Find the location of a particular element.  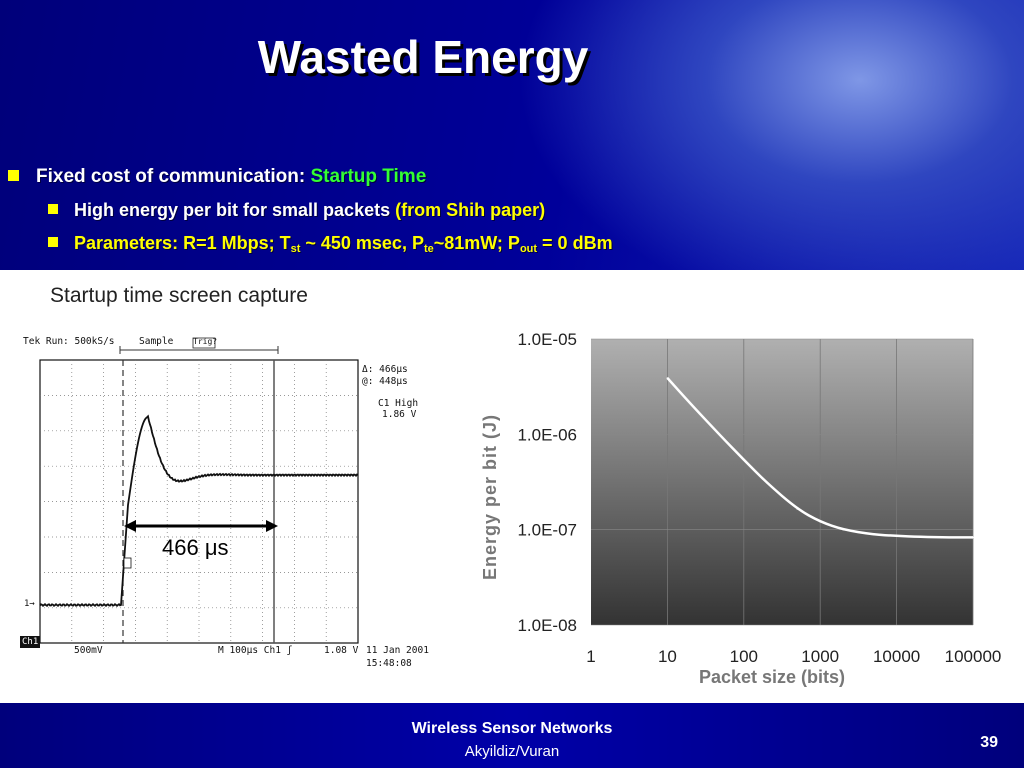

y-tick-label: 1.0E-05 is located at coordinates (547, 339).